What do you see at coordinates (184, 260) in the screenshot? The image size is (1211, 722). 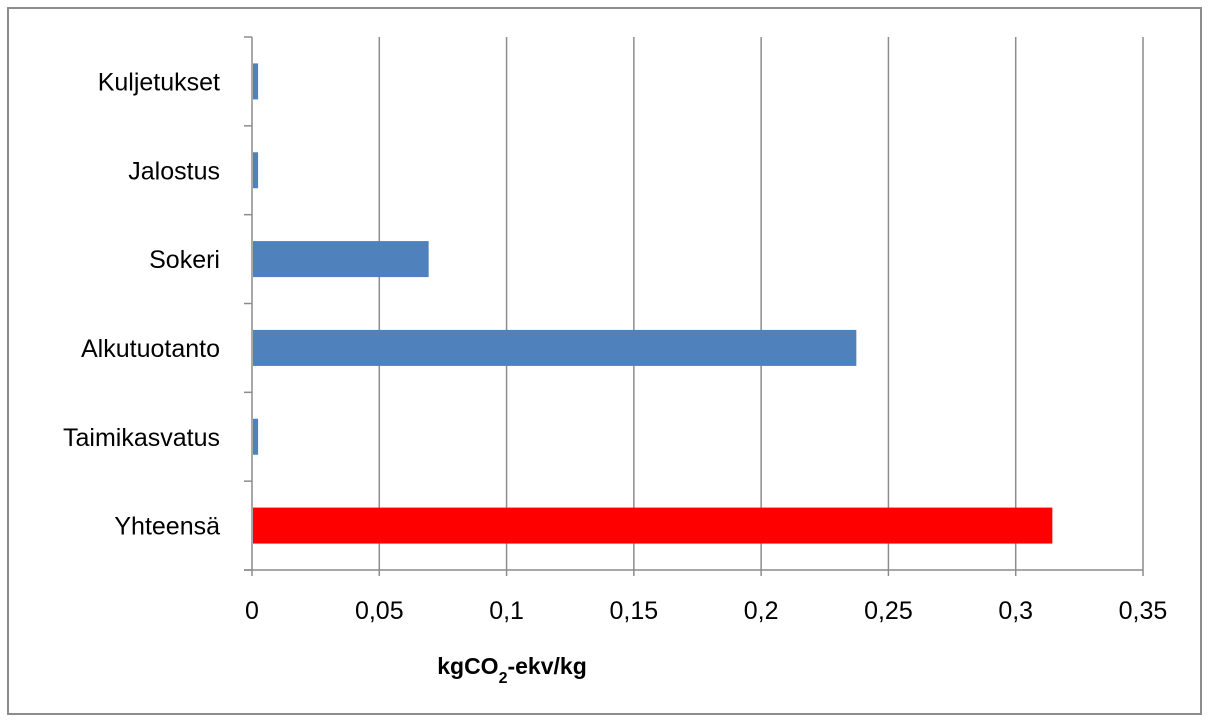 I see `category-label: Sokeri` at bounding box center [184, 260].